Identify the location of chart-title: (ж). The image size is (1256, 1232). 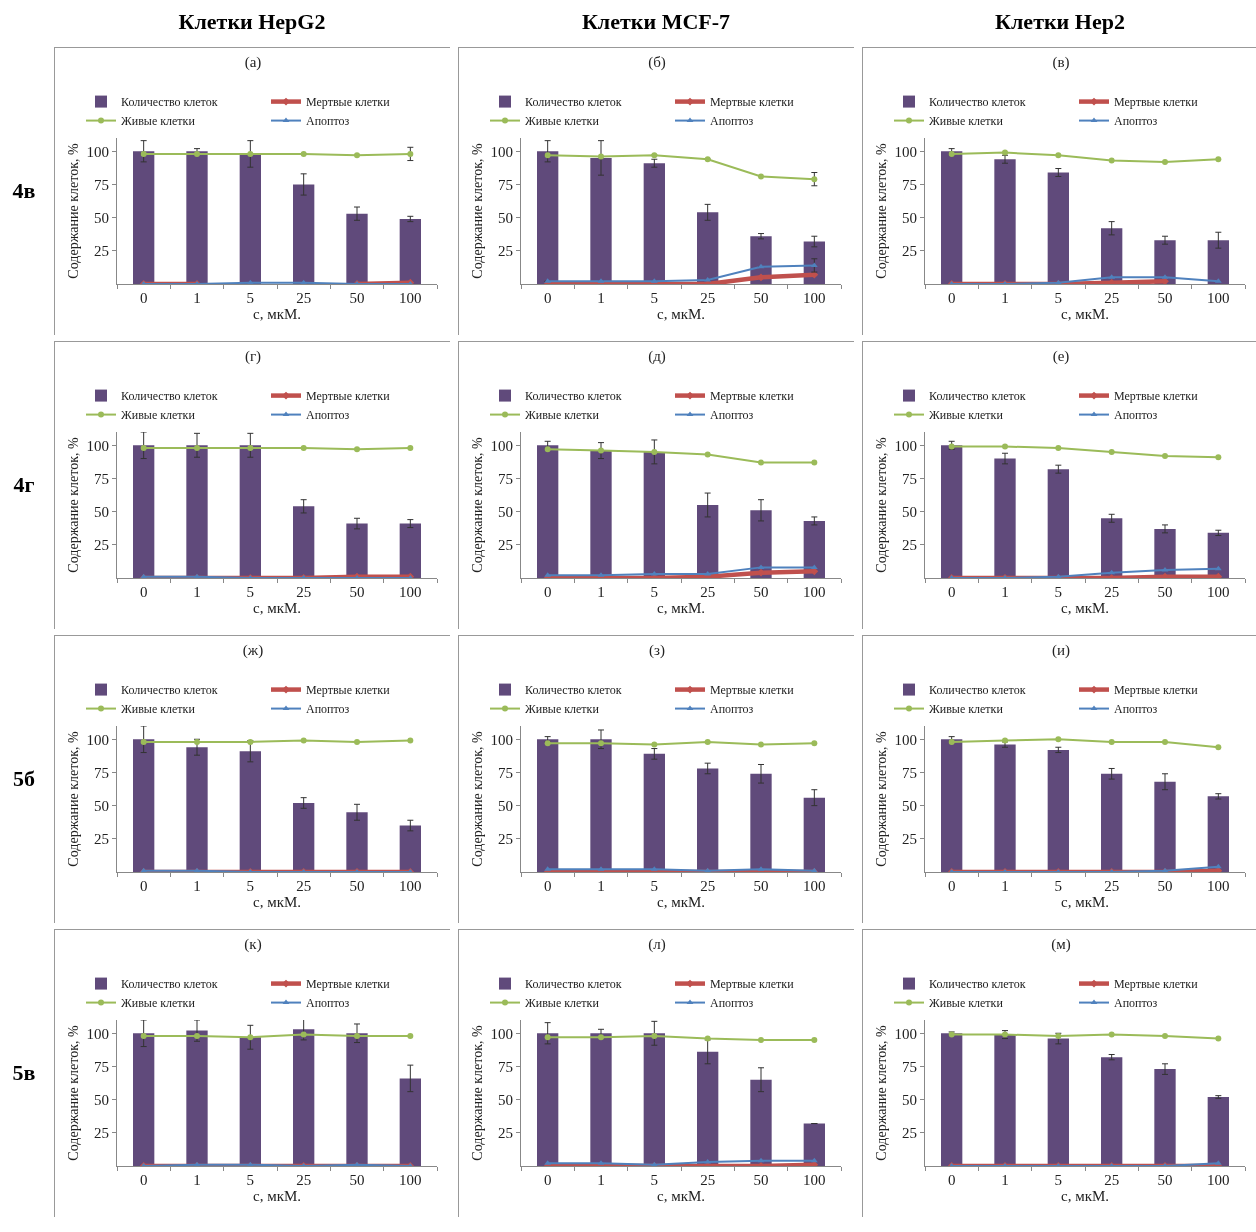
(253, 651).